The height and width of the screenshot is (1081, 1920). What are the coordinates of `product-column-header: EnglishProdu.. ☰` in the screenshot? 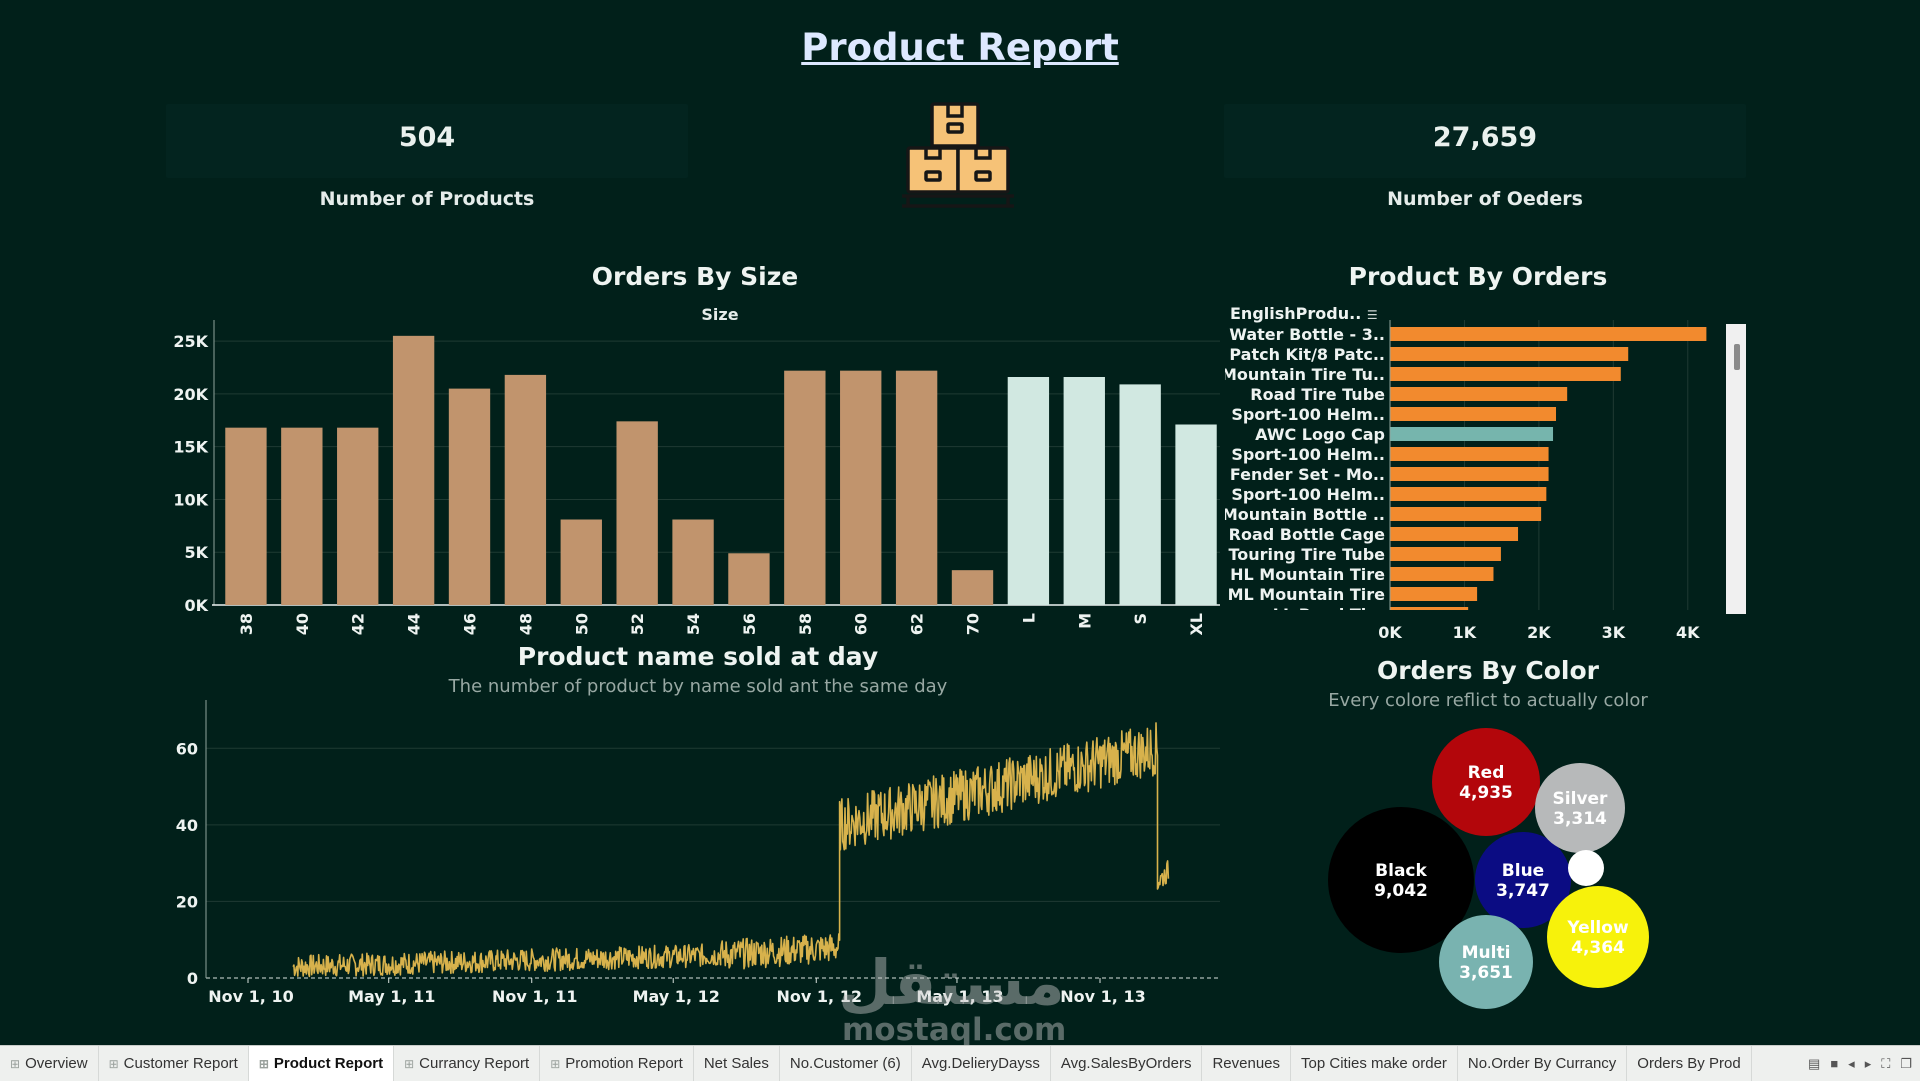 It's located at (1304, 313).